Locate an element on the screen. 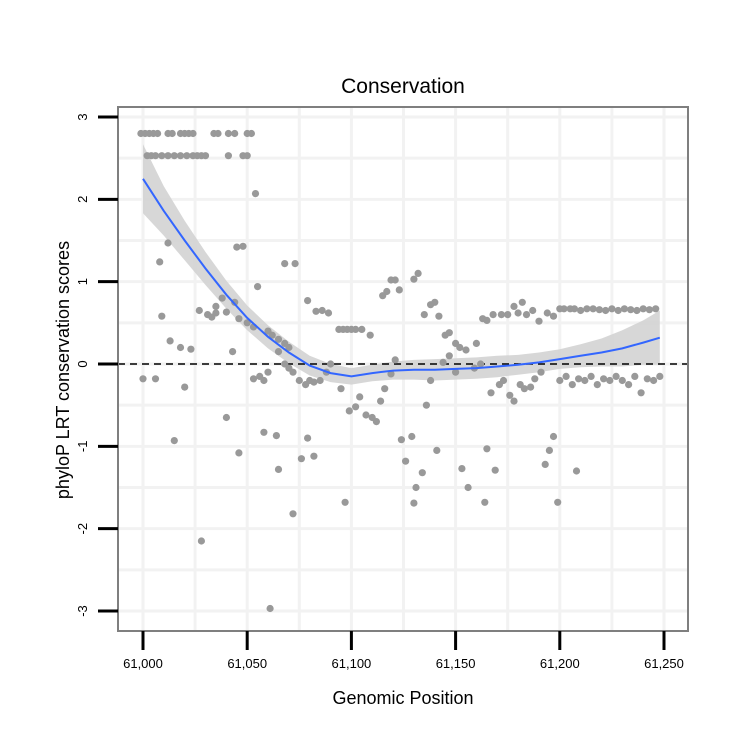 This screenshot has height=750, width=750. y-tick-label: 3 is located at coordinates (82, 116).